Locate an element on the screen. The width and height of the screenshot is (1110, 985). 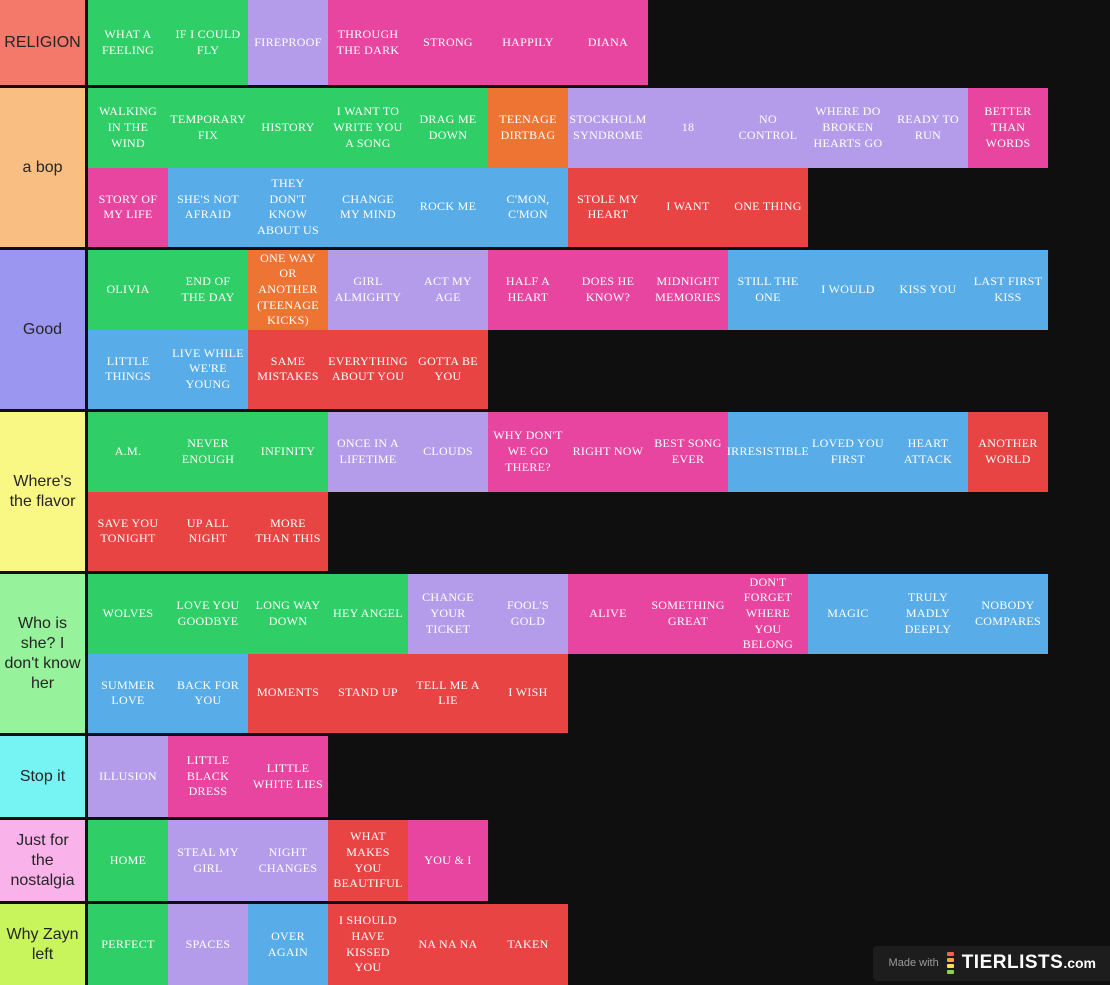
song-tile-everything-about-you: EVERYTHING ABOUT YOU is located at coordinates (368, 369).